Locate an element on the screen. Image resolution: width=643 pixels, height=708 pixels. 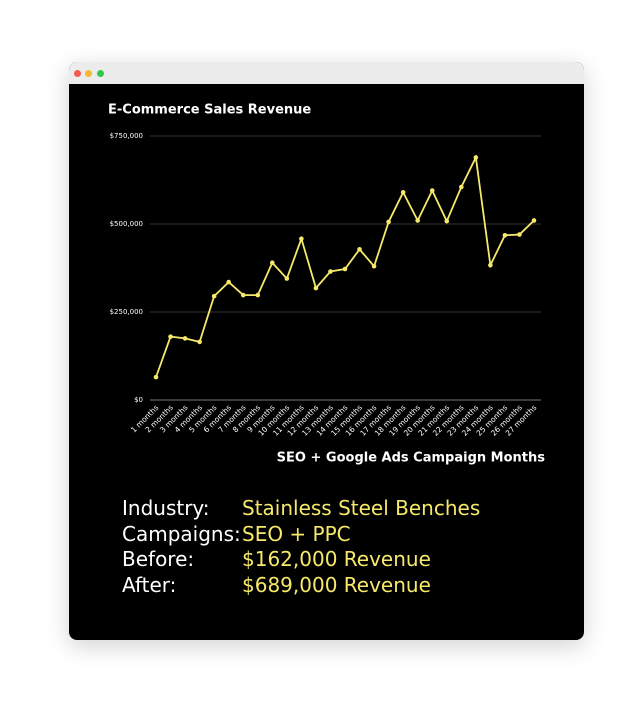
info-value: Stainless Steel Benches is located at coordinates (361, 508).